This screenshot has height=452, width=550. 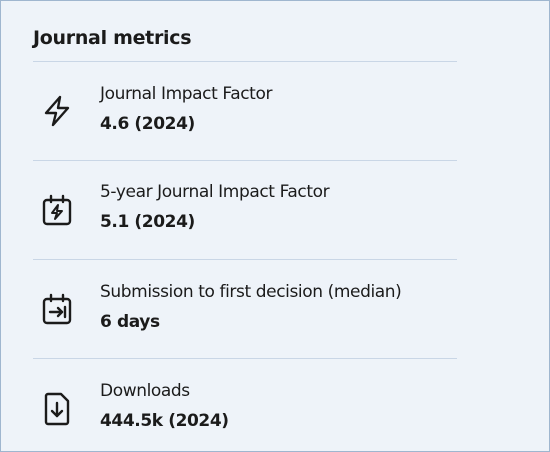 What do you see at coordinates (130, 322) in the screenshot?
I see `metric-value: 6 days` at bounding box center [130, 322].